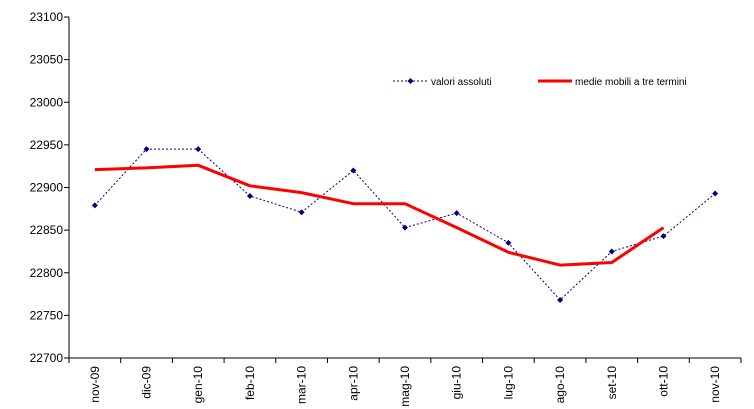 The height and width of the screenshot is (409, 754). What do you see at coordinates (95, 384) in the screenshot?
I see `x-tick-label: nov-09` at bounding box center [95, 384].